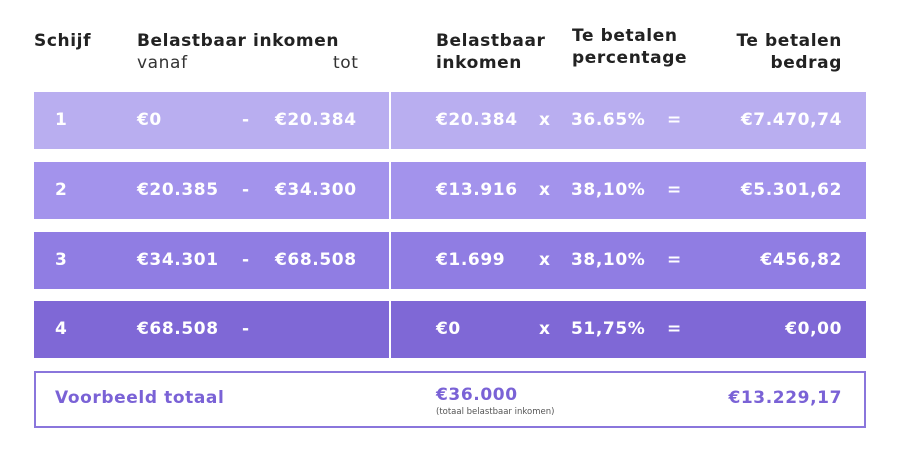  Describe the element at coordinates (316, 120) in the screenshot. I see `row-tot: €20.384` at that location.